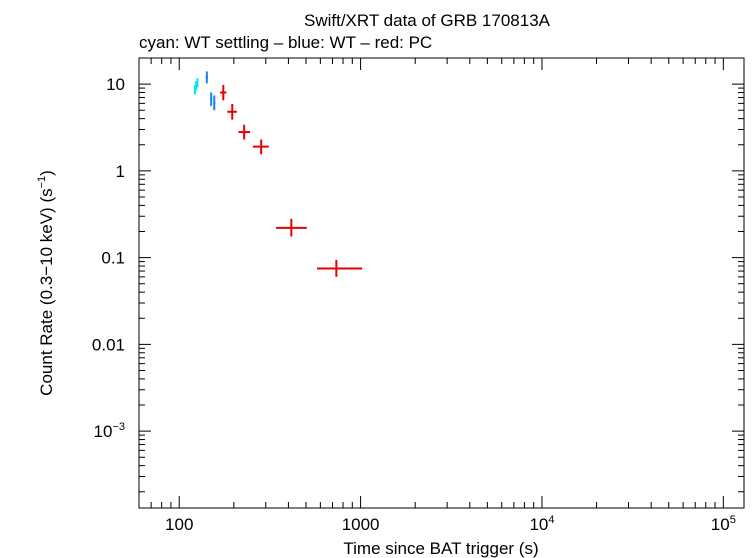  I want to click on y-tick-label: 1, so click(120, 171).